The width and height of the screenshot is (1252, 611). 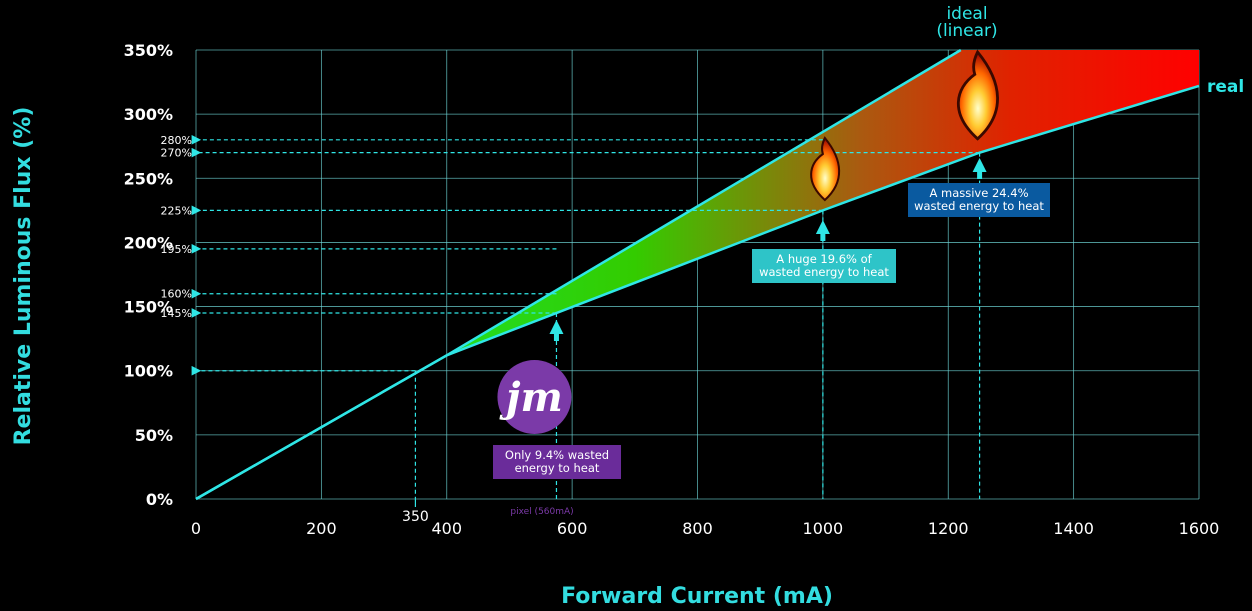 I want to click on marker-350-label: 350, so click(x=415, y=517).